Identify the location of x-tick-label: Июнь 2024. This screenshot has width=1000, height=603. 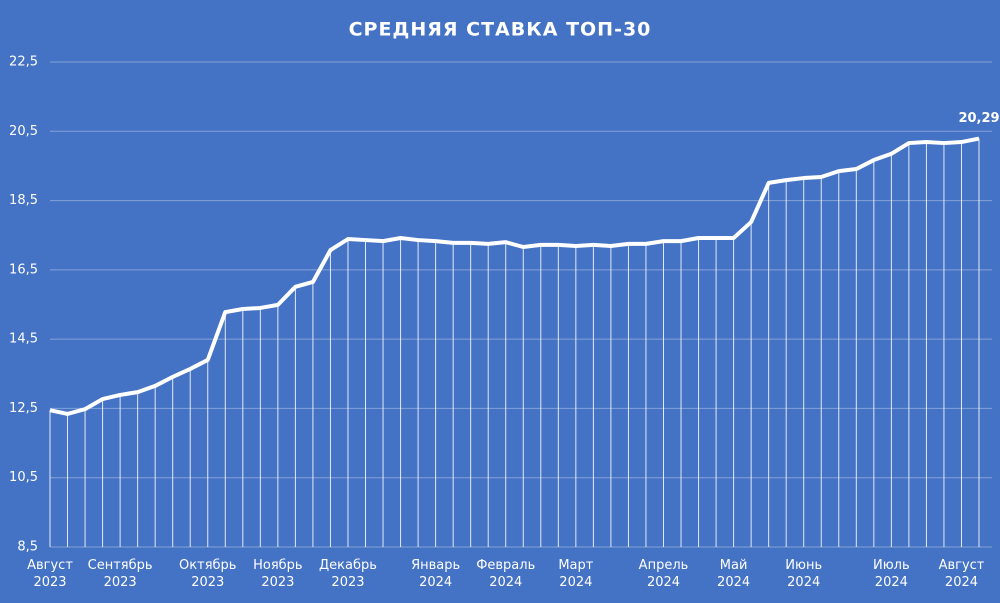
(804, 574).